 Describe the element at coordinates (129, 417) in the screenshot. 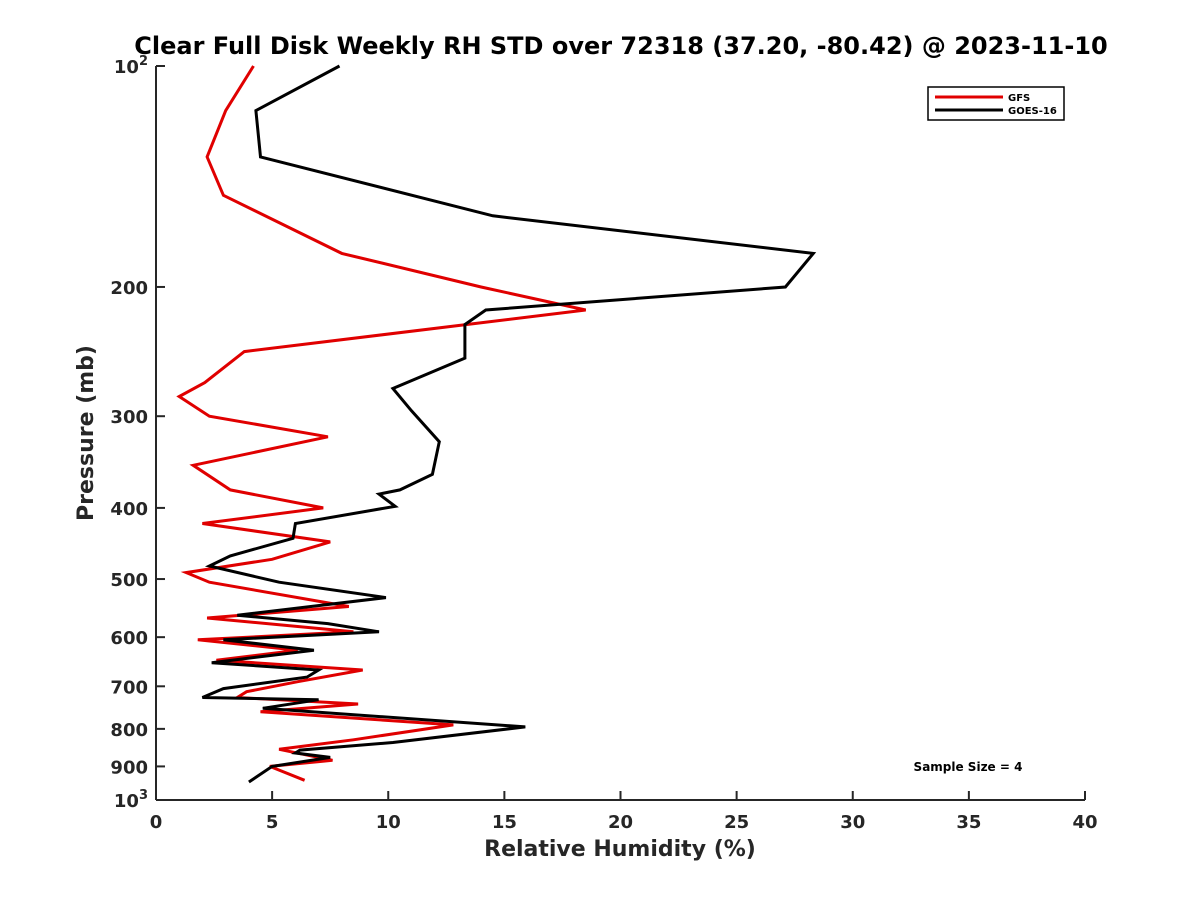

I see `y-tick-label: 300` at that location.